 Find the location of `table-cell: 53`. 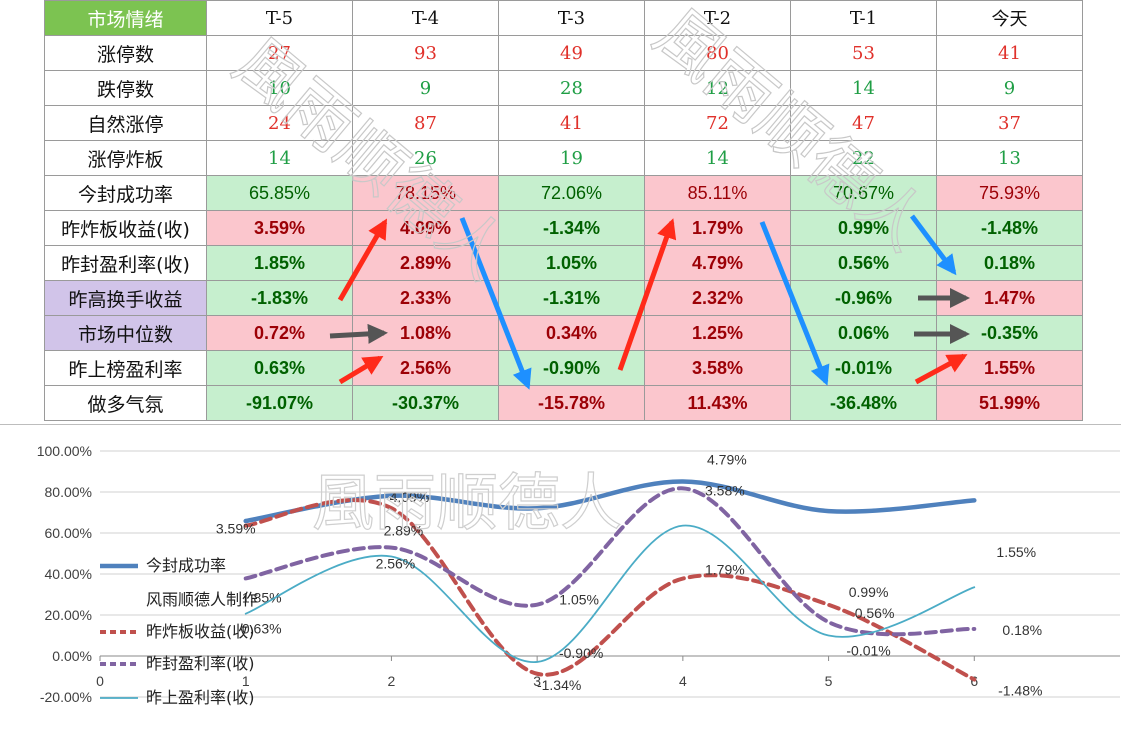

table-cell: 53 is located at coordinates (863, 53).